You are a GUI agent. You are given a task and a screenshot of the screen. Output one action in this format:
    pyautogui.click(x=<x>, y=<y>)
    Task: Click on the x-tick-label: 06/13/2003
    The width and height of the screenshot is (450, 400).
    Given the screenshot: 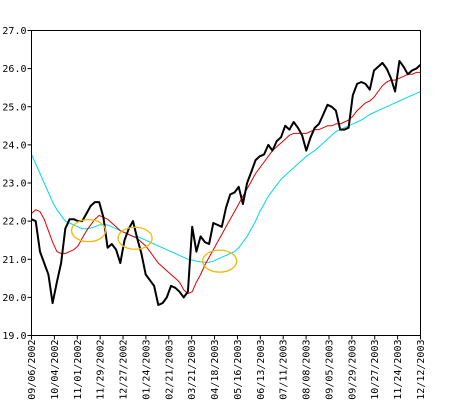 What is the action you would take?
    pyautogui.click(x=261, y=370)
    